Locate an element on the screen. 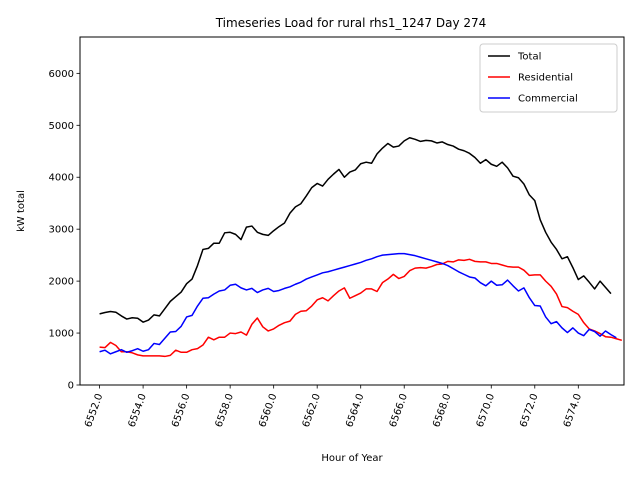 The width and height of the screenshot is (640, 480). legend-label-residential: Residential is located at coordinates (545, 78).